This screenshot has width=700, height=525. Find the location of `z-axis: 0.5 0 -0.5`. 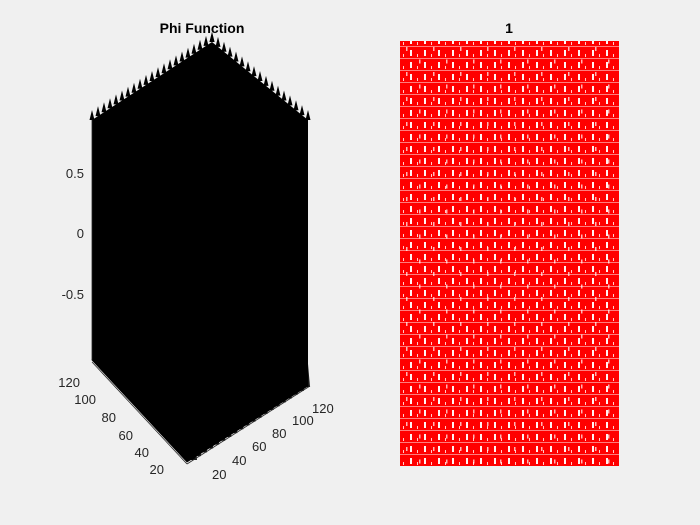

z-axis: 0.5 0 -0.5 is located at coordinates (77, 240).